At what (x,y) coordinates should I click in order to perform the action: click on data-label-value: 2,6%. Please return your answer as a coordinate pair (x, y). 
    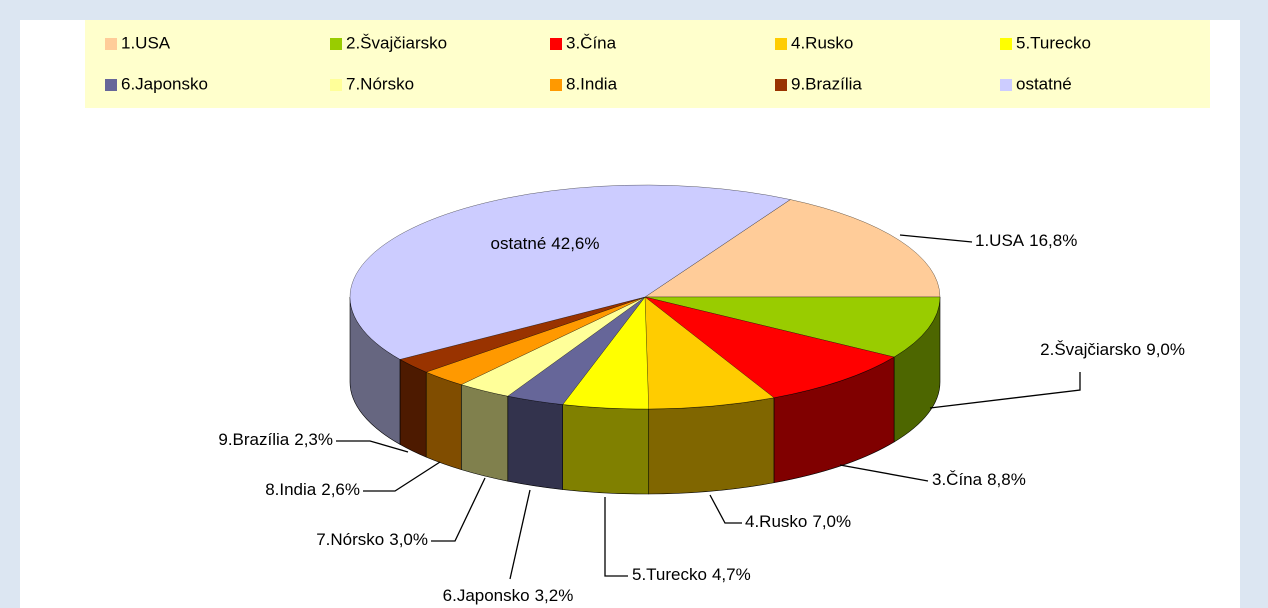
    Looking at the image, I should click on (340, 489).